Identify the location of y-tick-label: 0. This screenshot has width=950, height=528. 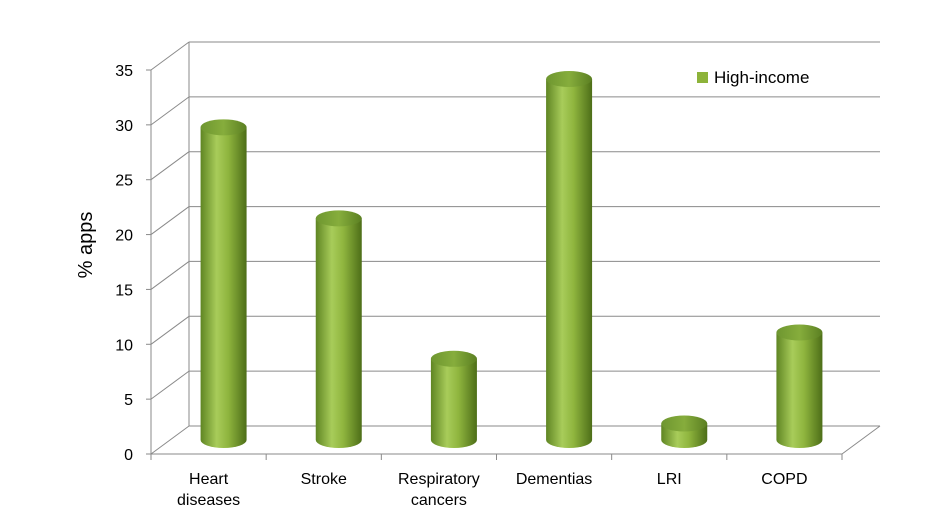
(128, 455).